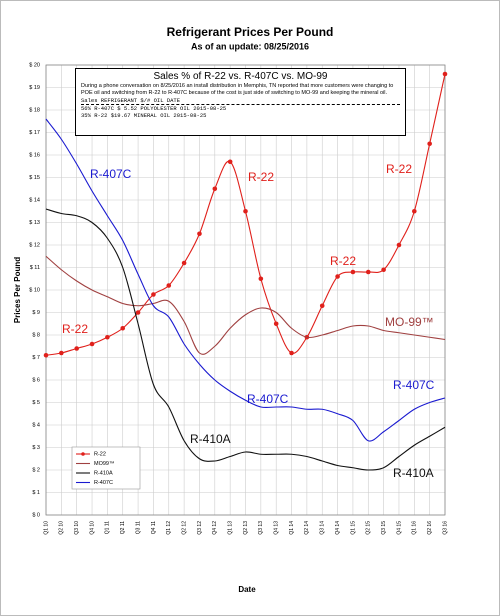 The height and width of the screenshot is (616, 500). Describe the element at coordinates (246, 528) in the screenshot. I see `x-tick-label: Q2 13` at that location.